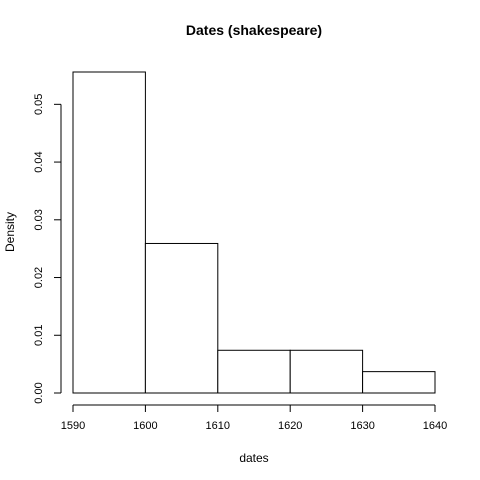 This screenshot has width=480, height=480. Describe the element at coordinates (39, 104) in the screenshot. I see `y-tick-label-5: 0.05` at that location.